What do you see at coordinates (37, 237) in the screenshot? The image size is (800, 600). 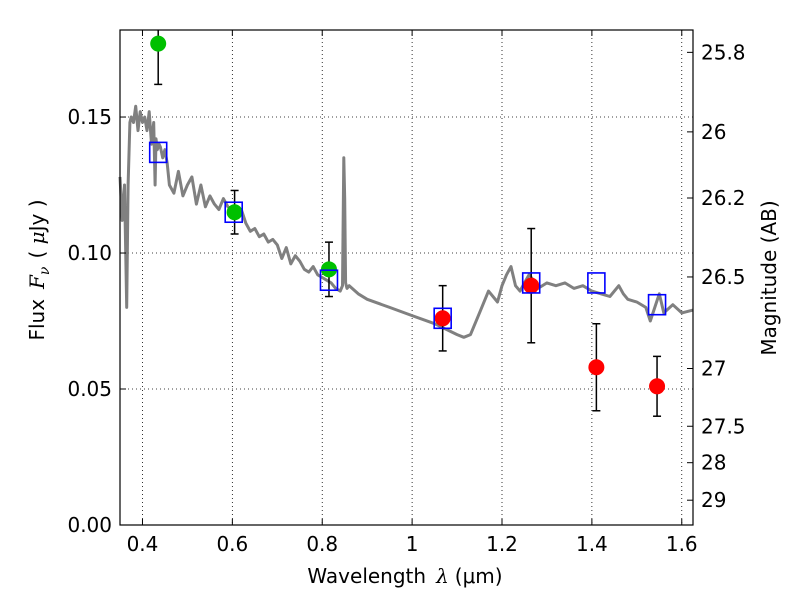 I see `y-label-mu: μ` at bounding box center [37, 237].